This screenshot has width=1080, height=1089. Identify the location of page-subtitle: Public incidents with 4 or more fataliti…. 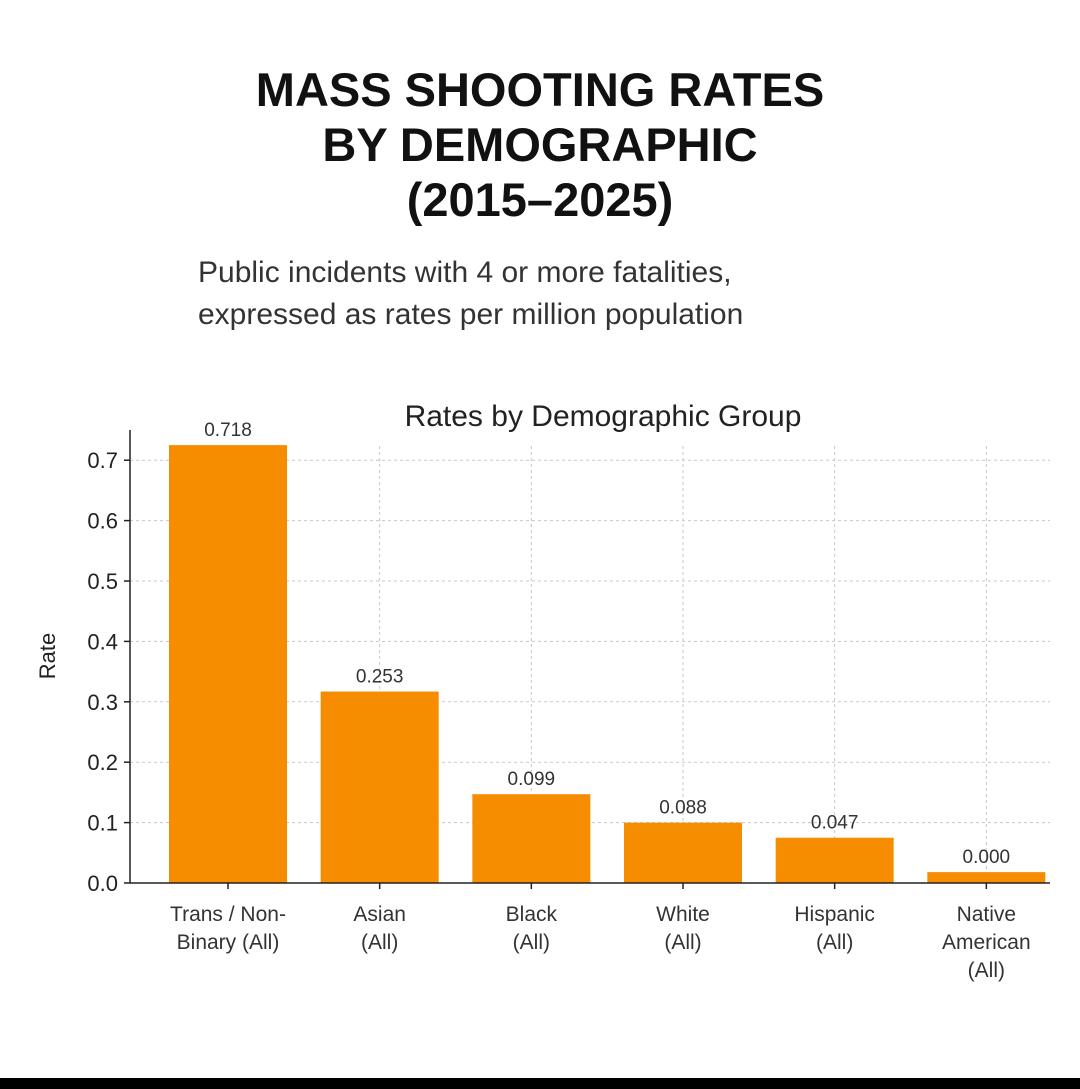
(598, 294).